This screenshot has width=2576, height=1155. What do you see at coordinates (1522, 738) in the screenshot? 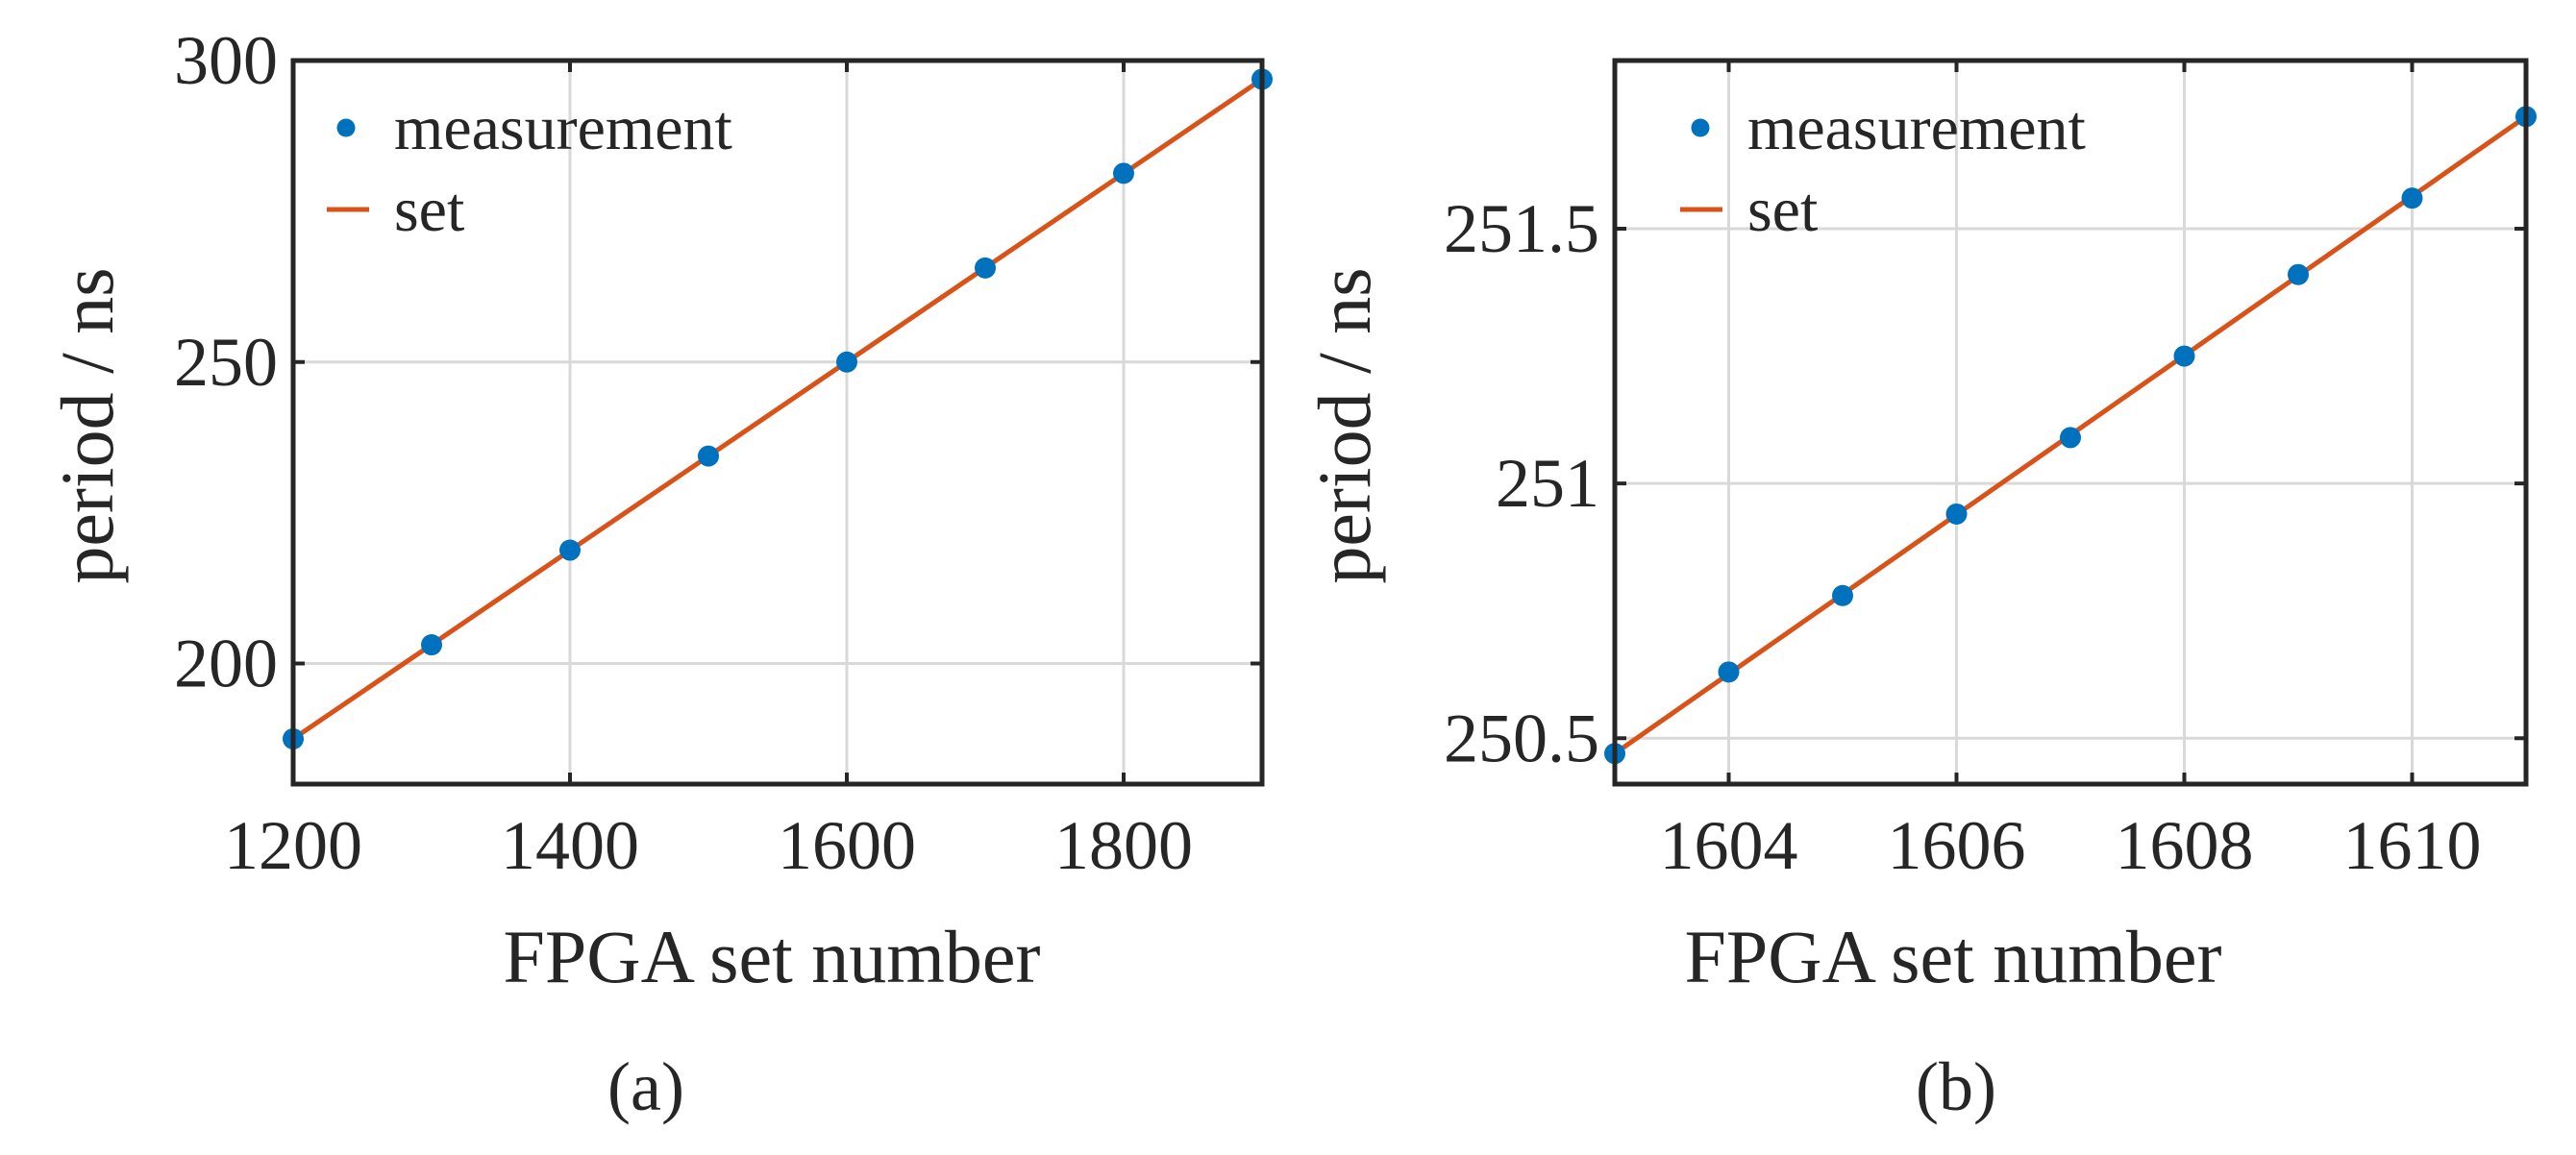
I see `panel-b-y-tick-label: 250.5` at bounding box center [1522, 738].